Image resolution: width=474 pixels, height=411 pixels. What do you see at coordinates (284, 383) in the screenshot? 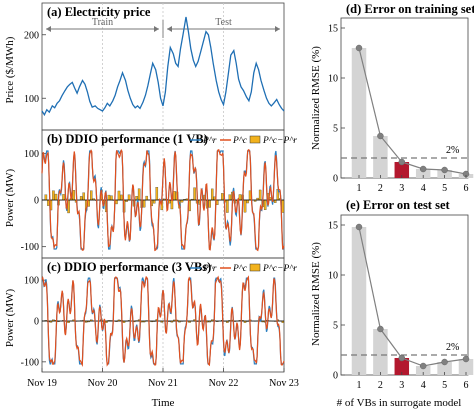
I see `x-tick-label: Nov 23` at bounding box center [284, 383].